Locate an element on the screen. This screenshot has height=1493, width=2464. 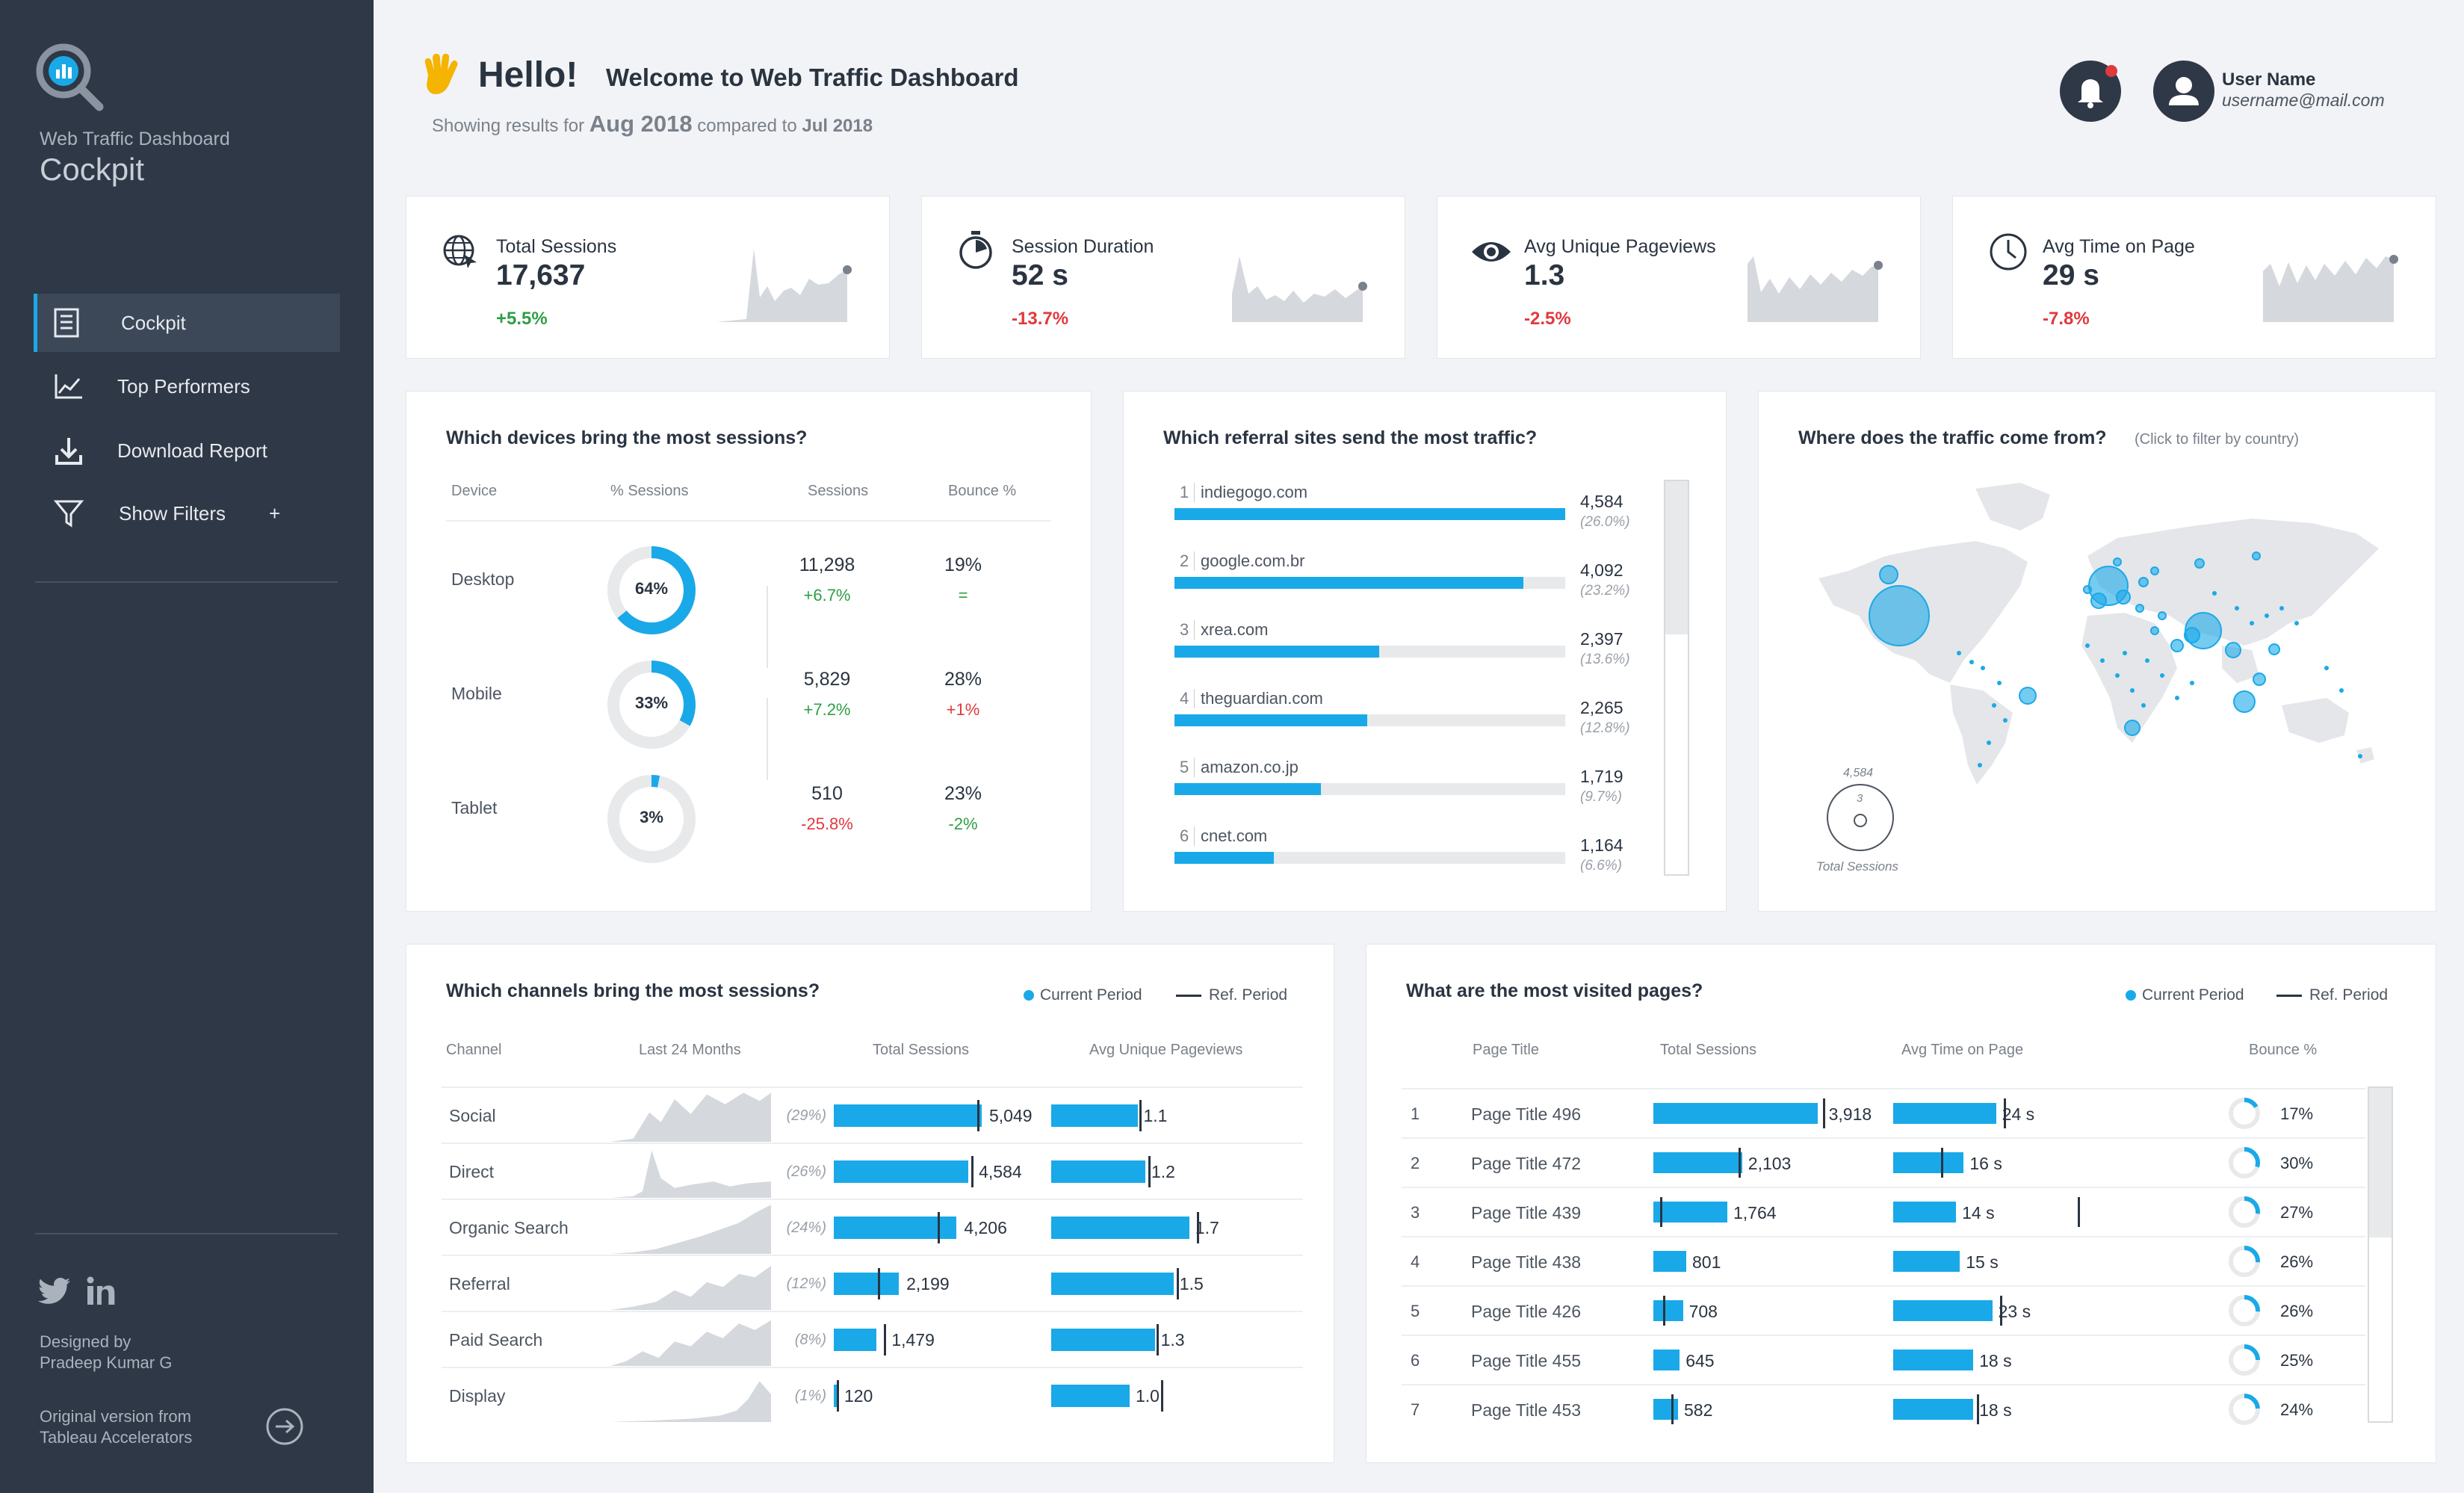
kpi-card-total-sessions: Total Sessions 17,637 +5.5% is located at coordinates (648, 277).